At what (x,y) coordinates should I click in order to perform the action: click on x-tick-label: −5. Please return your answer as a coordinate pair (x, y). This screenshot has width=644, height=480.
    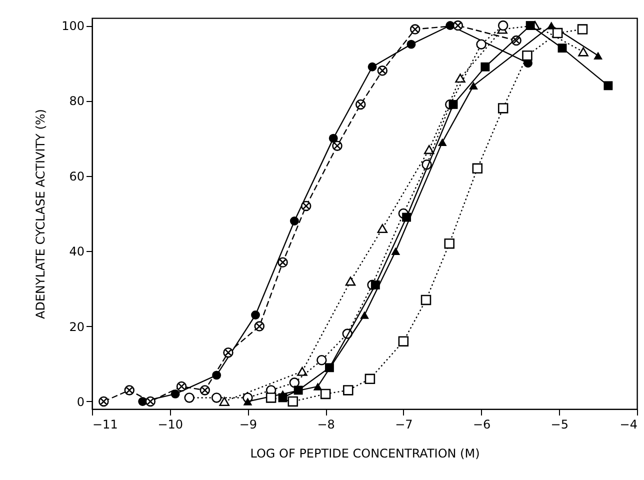
    Looking at the image, I should click on (559, 425).